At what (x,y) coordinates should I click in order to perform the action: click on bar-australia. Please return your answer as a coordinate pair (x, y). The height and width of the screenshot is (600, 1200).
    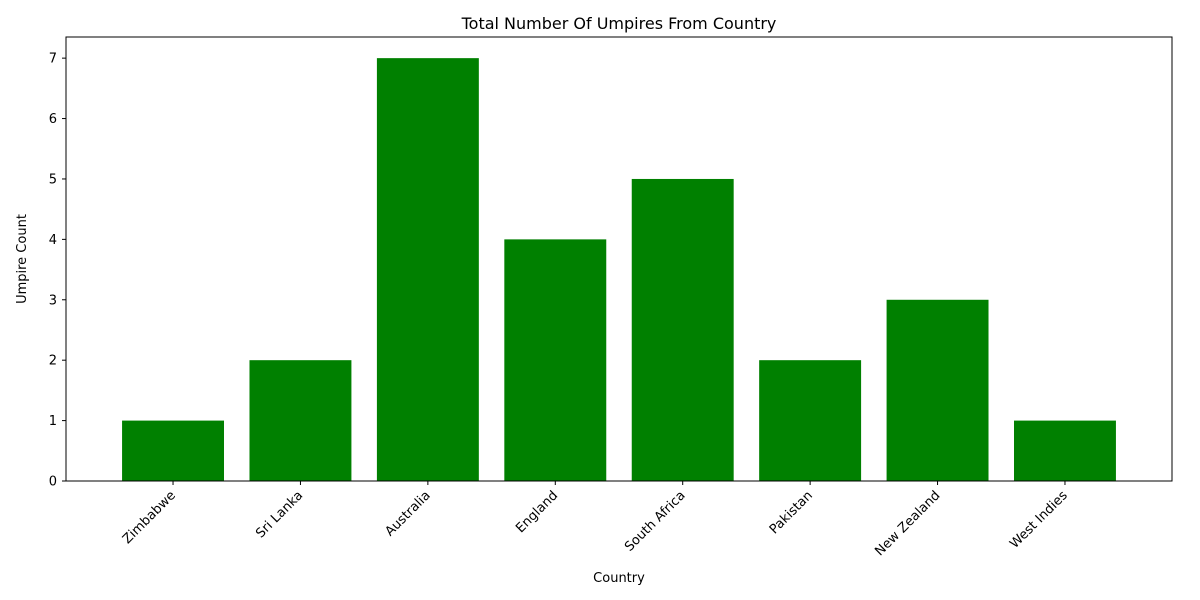
    Looking at the image, I should click on (427, 270).